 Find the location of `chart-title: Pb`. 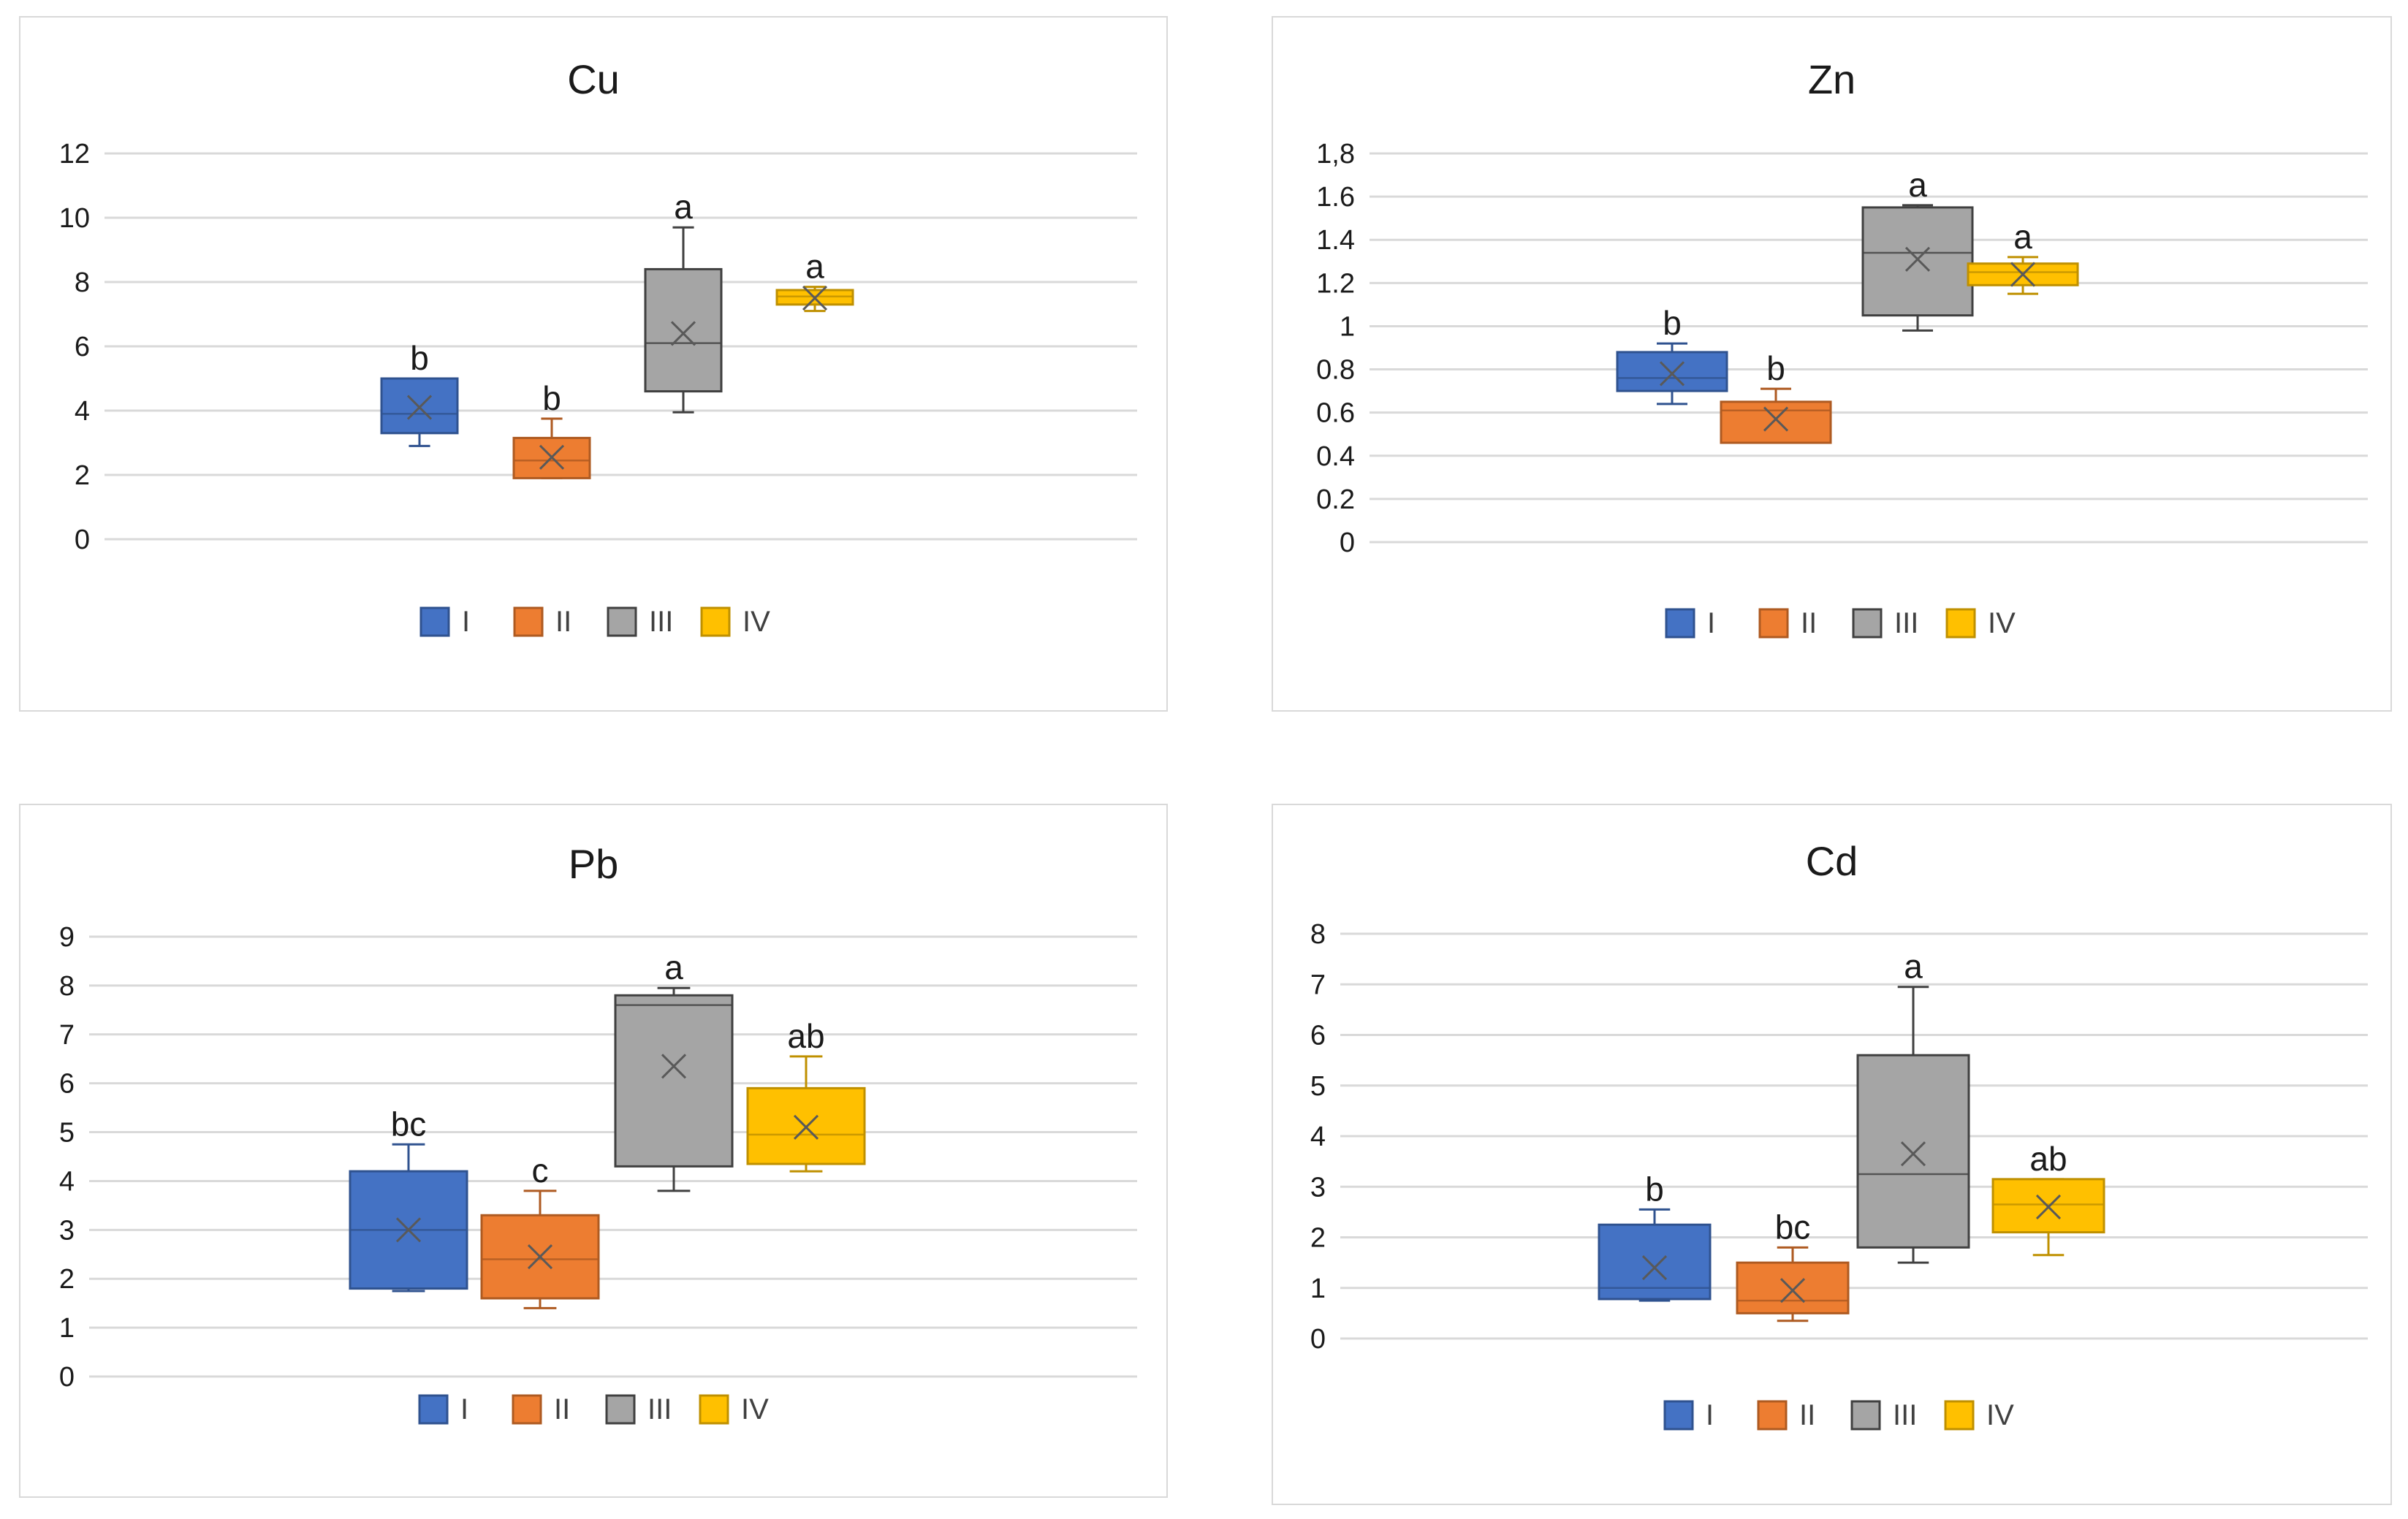

chart-title: Pb is located at coordinates (594, 864).